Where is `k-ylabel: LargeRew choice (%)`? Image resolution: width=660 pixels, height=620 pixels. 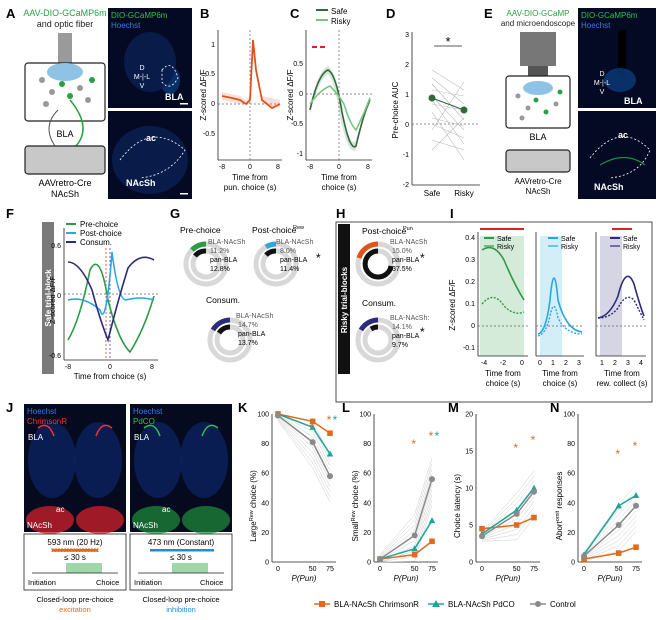 k-ylabel: LargeRew choice (%) is located at coordinates (253, 506).